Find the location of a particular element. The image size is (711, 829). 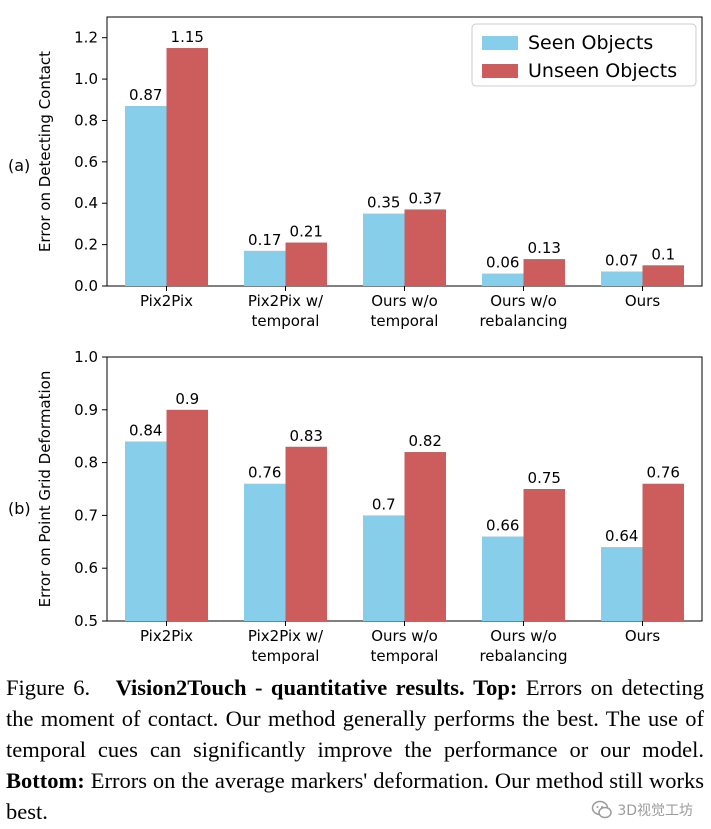

caption-title: Vision2Touch - quantitative results. is located at coordinates (290, 687).